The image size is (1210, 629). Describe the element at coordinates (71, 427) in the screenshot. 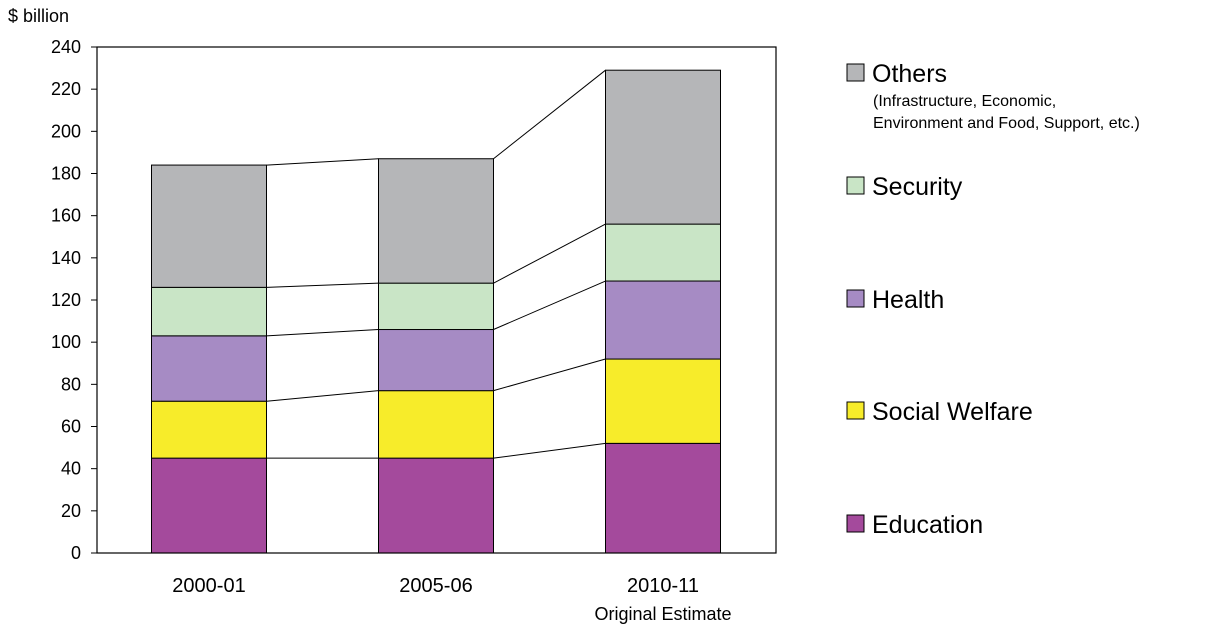

I see `y-tick-label: 60` at that location.